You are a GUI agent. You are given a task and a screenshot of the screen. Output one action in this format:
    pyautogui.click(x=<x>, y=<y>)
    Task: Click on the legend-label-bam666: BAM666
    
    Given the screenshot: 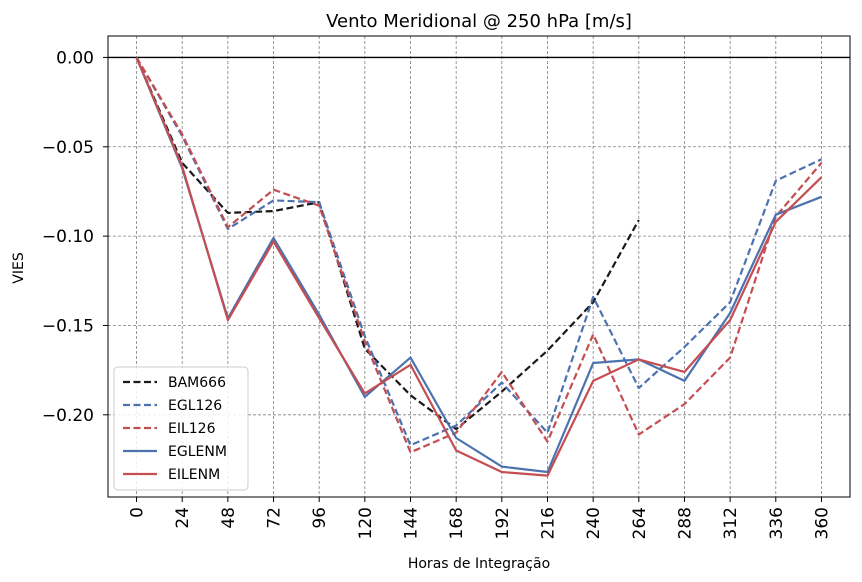 What is the action you would take?
    pyautogui.click(x=197, y=383)
    